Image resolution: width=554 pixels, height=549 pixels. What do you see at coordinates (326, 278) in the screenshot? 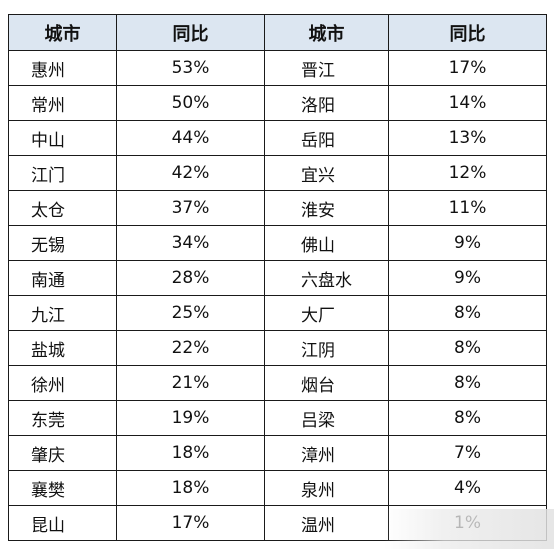
I see `city-cell: 六盘水` at bounding box center [326, 278].